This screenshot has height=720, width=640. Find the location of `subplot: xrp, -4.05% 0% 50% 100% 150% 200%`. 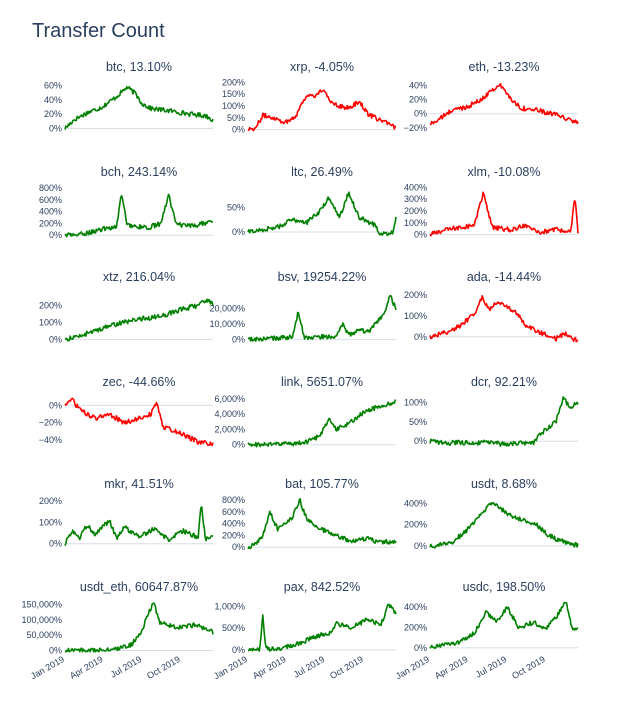

subplot: xrp, -4.05% 0% 50% 100% 150% 200% is located at coordinates (309, 97).